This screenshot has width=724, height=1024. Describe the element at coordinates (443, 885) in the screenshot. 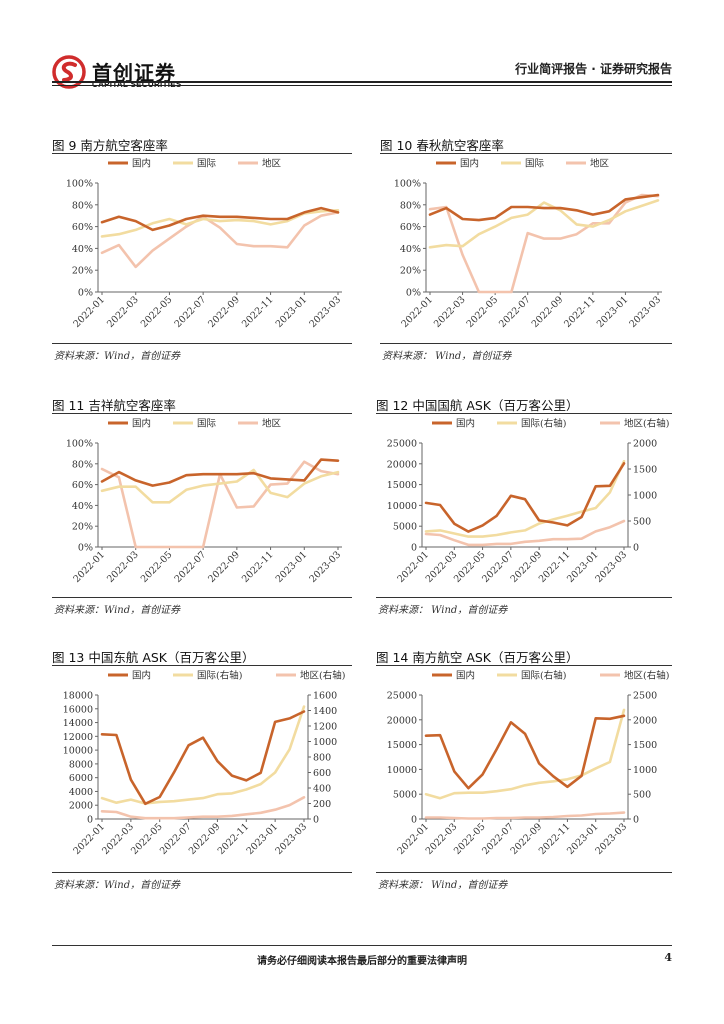

I see `figure-14-source: 资料来源： Wind，首创证券` at that location.